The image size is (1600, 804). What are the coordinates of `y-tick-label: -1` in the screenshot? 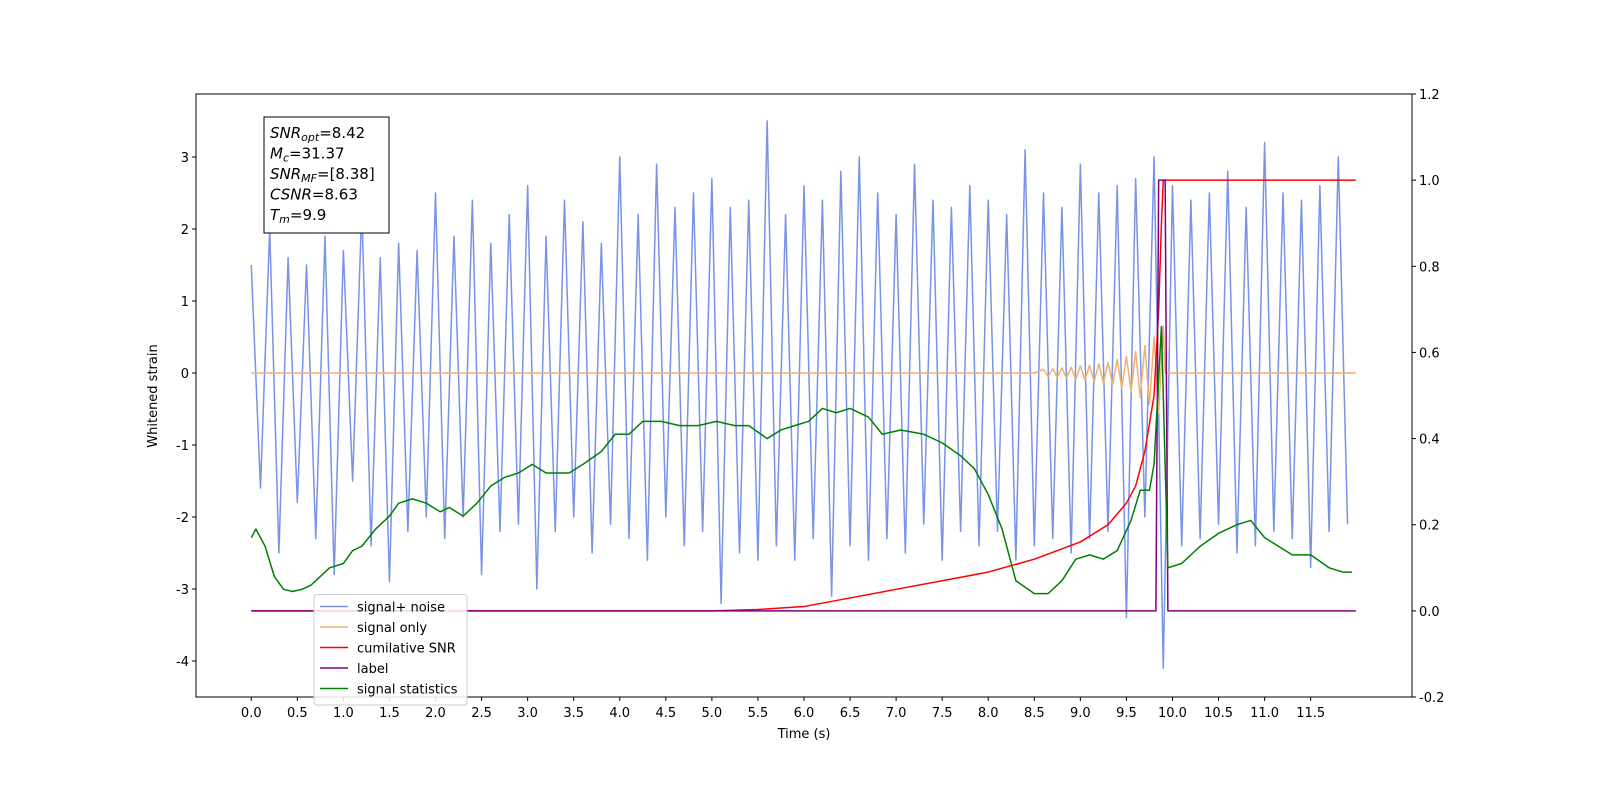 It's located at (182, 446).